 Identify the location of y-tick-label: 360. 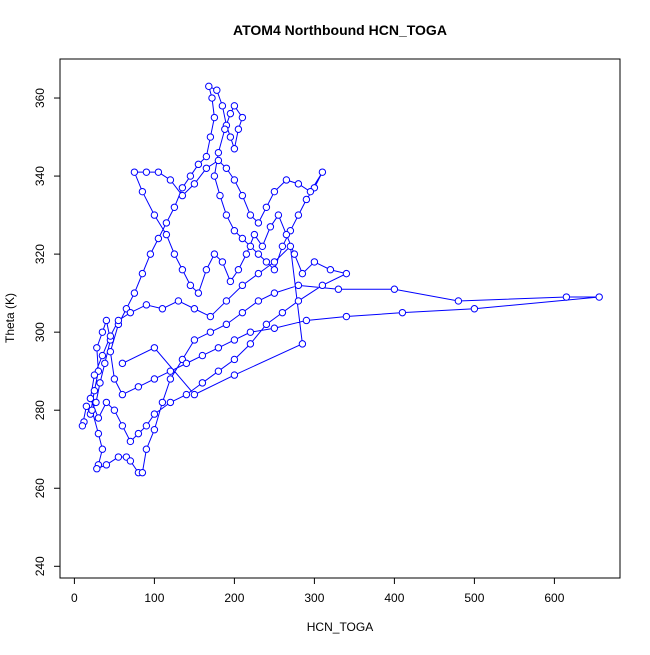
(40, 98).